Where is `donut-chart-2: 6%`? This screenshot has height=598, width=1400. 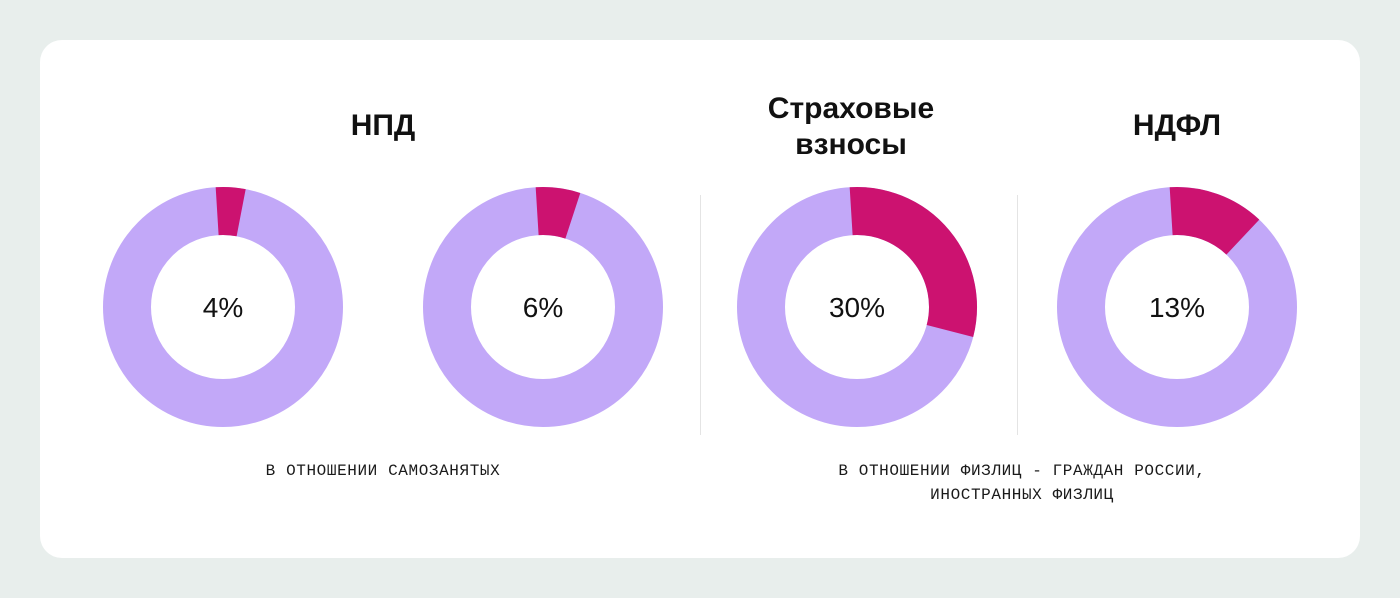
donut-chart-2: 6% is located at coordinates (543, 307).